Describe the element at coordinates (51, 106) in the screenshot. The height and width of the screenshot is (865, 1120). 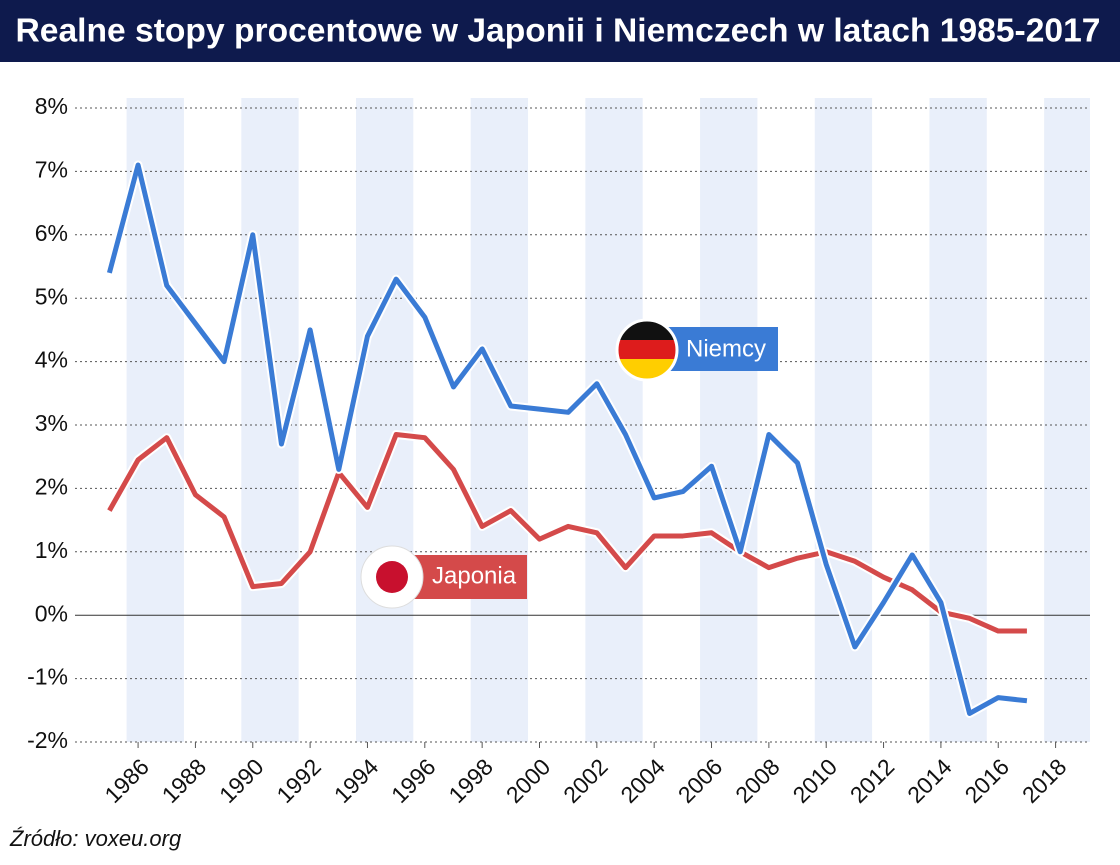
I see `y-tick-label: 8%` at that location.